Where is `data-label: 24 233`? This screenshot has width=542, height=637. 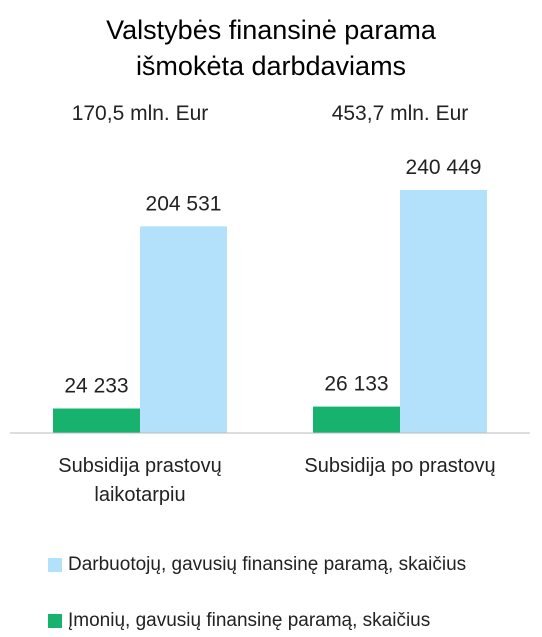
data-label: 24 233 is located at coordinates (96, 386).